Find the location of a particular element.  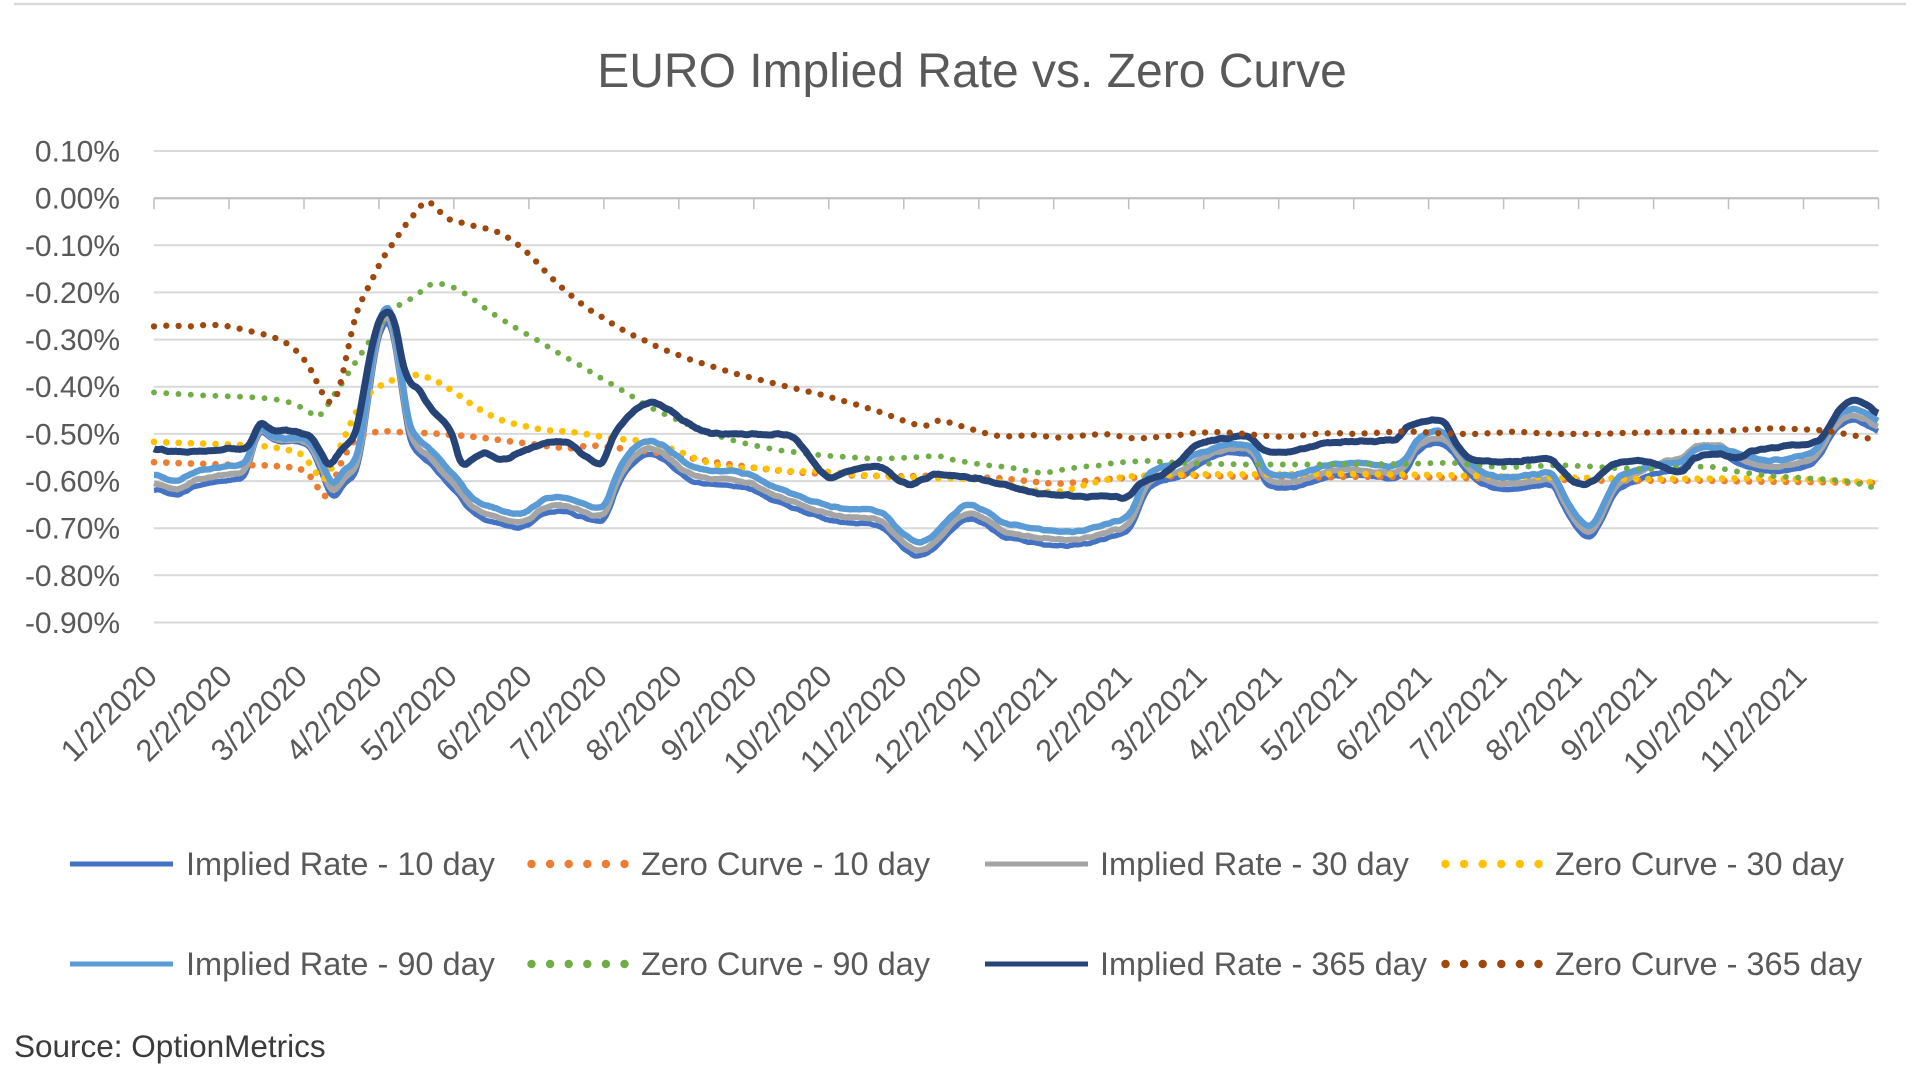

svg-text: 0.10% is located at coordinates (77, 152).